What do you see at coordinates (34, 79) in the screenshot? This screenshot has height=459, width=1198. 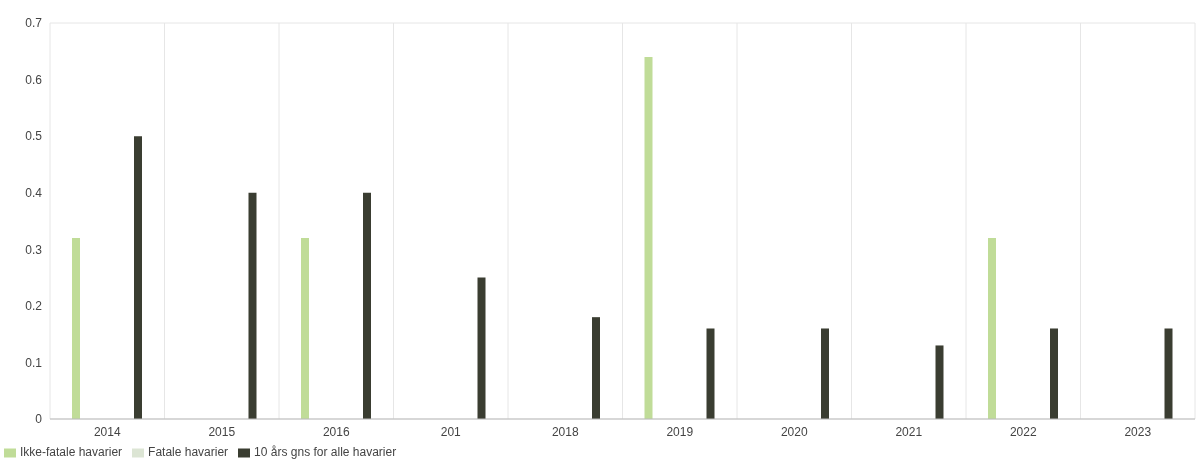 I see `y-tick-label: 0.6` at bounding box center [34, 79].